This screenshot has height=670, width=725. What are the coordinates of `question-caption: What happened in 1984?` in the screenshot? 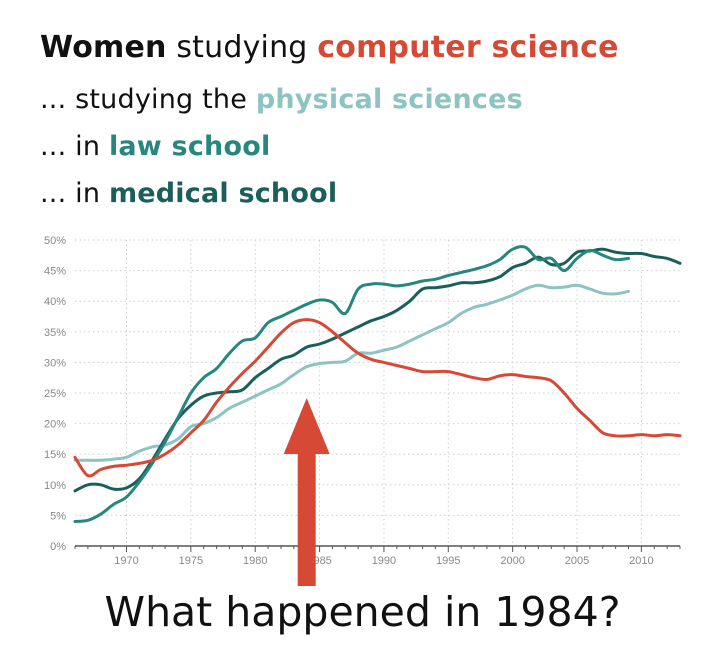 It's located at (362, 612).